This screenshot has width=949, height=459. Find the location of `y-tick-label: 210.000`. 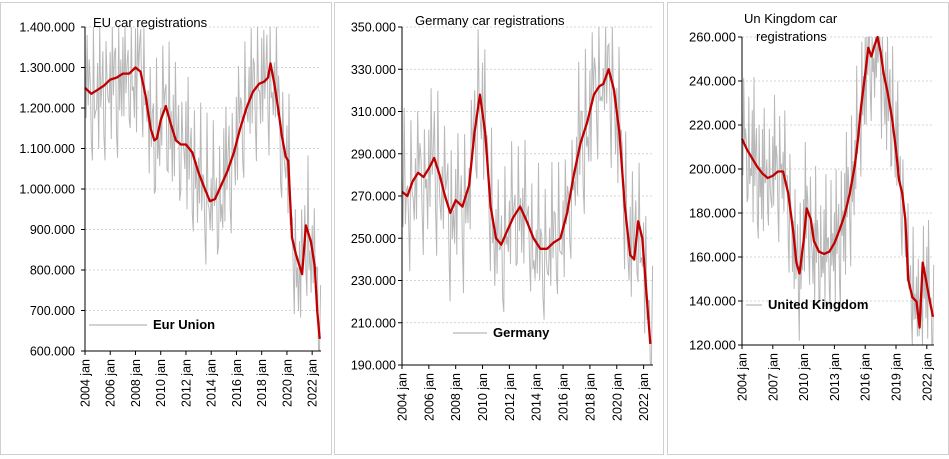

y-tick-label: 210.000 is located at coordinates (373, 323).